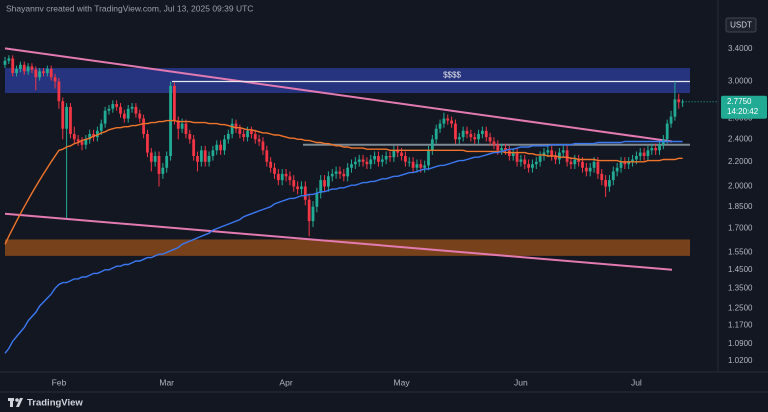 This screenshot has width=768, height=412. What do you see at coordinates (11, 402) in the screenshot?
I see `logo-part` at bounding box center [11, 402].